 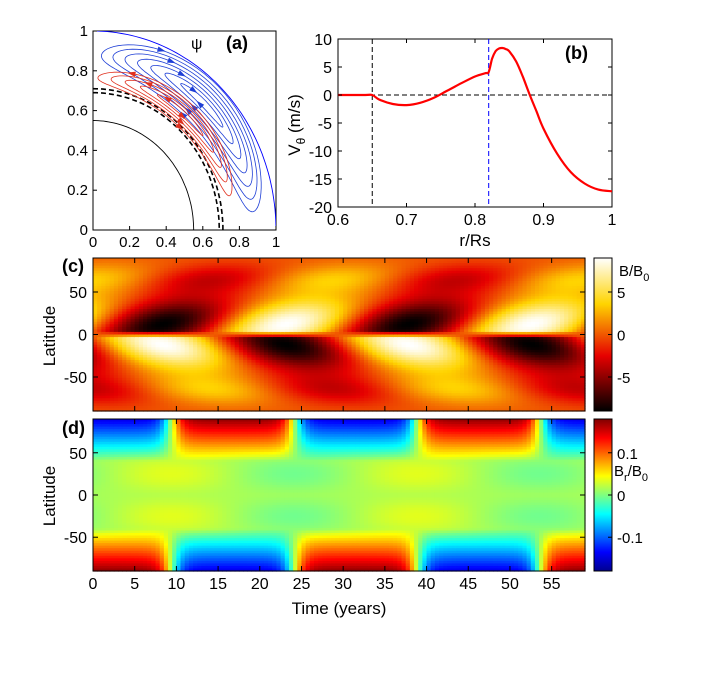 What do you see at coordinates (325, 124) in the screenshot?
I see `b-ytick-label-3: -5` at bounding box center [325, 124].